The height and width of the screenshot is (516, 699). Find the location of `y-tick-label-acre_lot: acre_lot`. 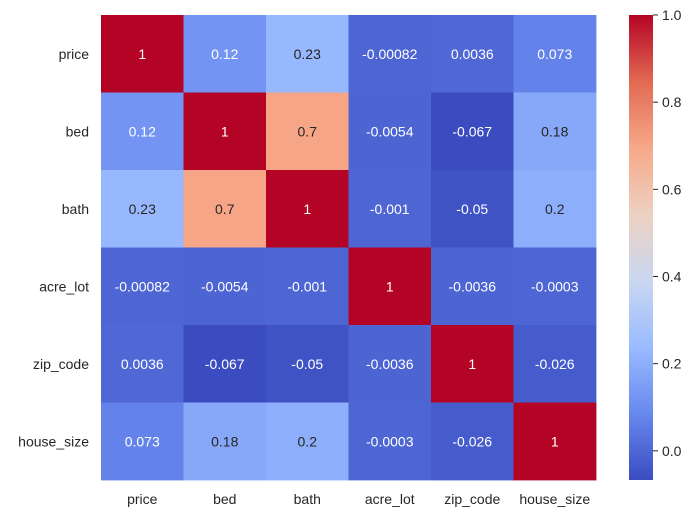

y-tick-label-acre_lot: acre_lot is located at coordinates (64, 286).